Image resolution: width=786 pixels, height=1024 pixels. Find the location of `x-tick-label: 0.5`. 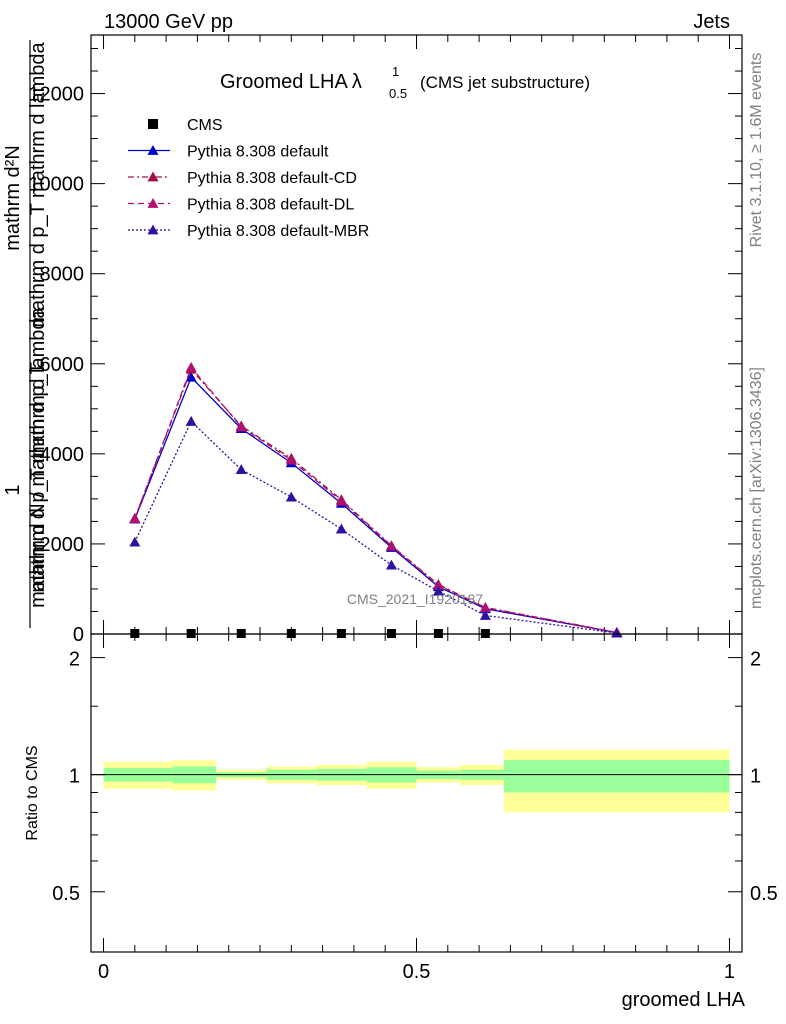

x-tick-label: 0.5 is located at coordinates (417, 972).